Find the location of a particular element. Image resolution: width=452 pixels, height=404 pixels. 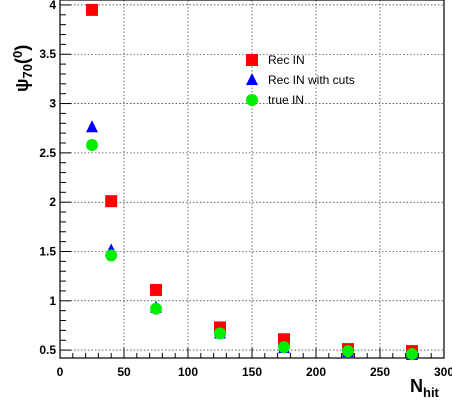

legend-label: true IN is located at coordinates (286, 100).